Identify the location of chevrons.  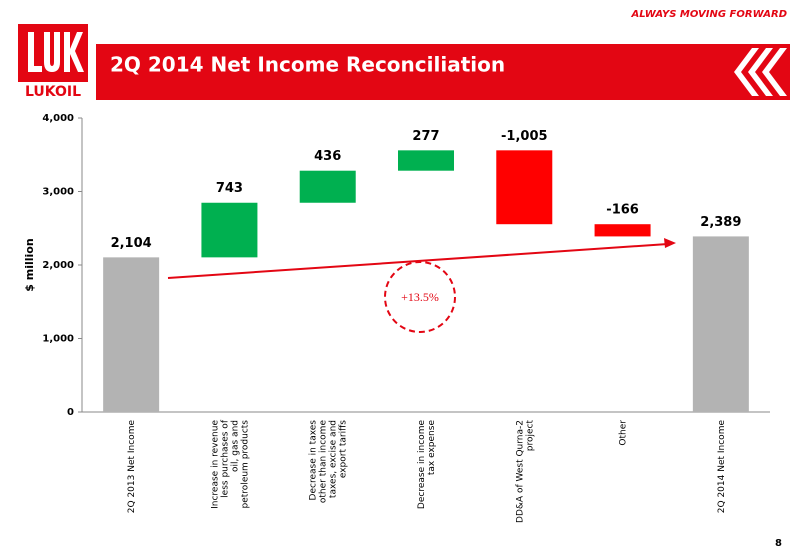
(760, 72).